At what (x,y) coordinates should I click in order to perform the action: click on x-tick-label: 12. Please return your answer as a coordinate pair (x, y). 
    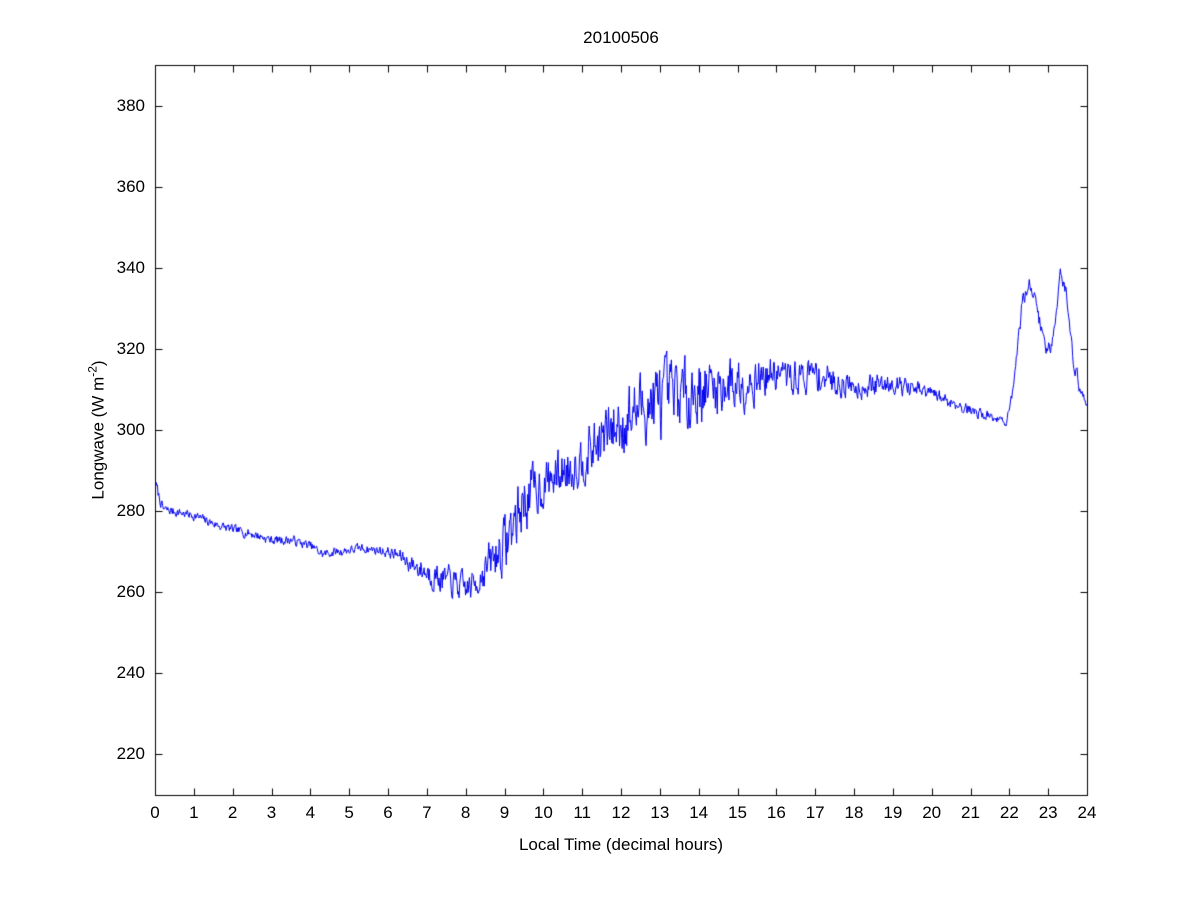
    Looking at the image, I should click on (621, 812).